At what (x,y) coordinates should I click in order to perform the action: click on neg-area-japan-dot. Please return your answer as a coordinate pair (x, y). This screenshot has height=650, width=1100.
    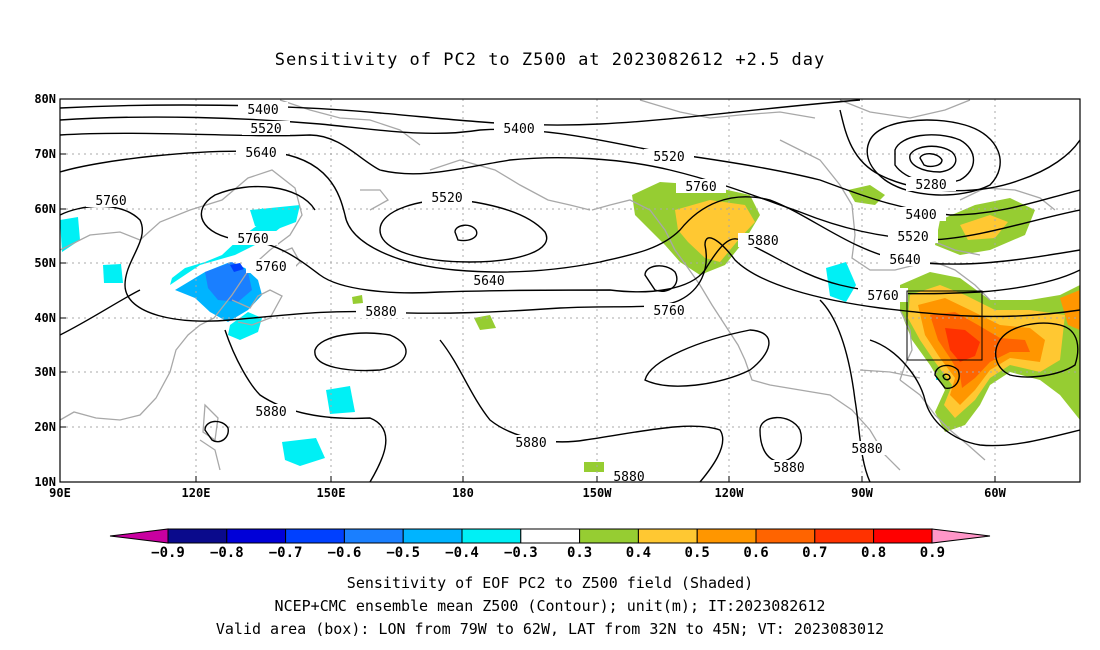
    Looking at the image, I should click on (237, 267).